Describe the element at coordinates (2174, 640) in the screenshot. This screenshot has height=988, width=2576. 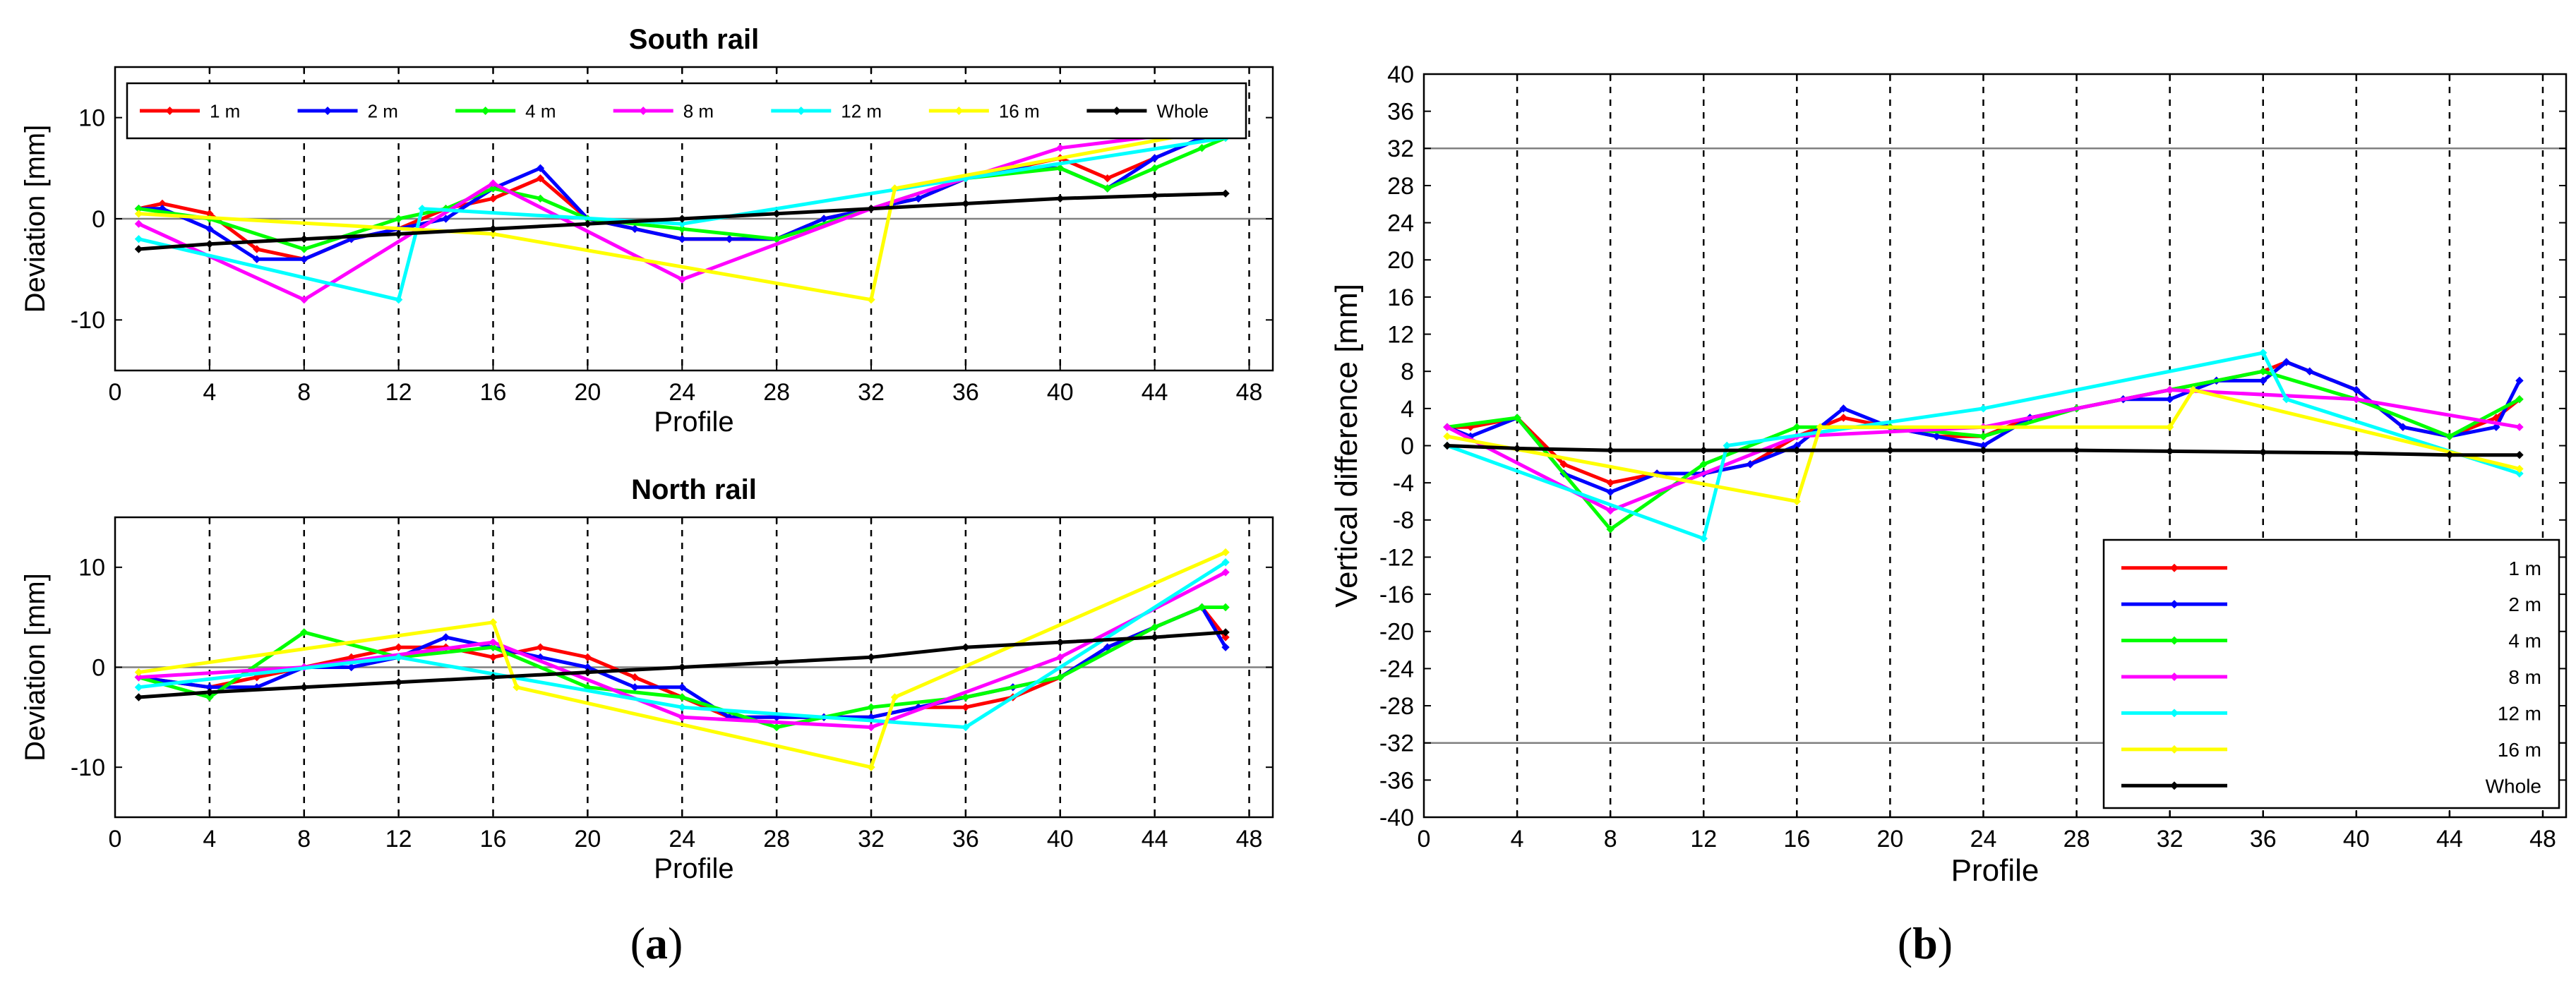
I see `vertical-legend-marker-4m` at that location.